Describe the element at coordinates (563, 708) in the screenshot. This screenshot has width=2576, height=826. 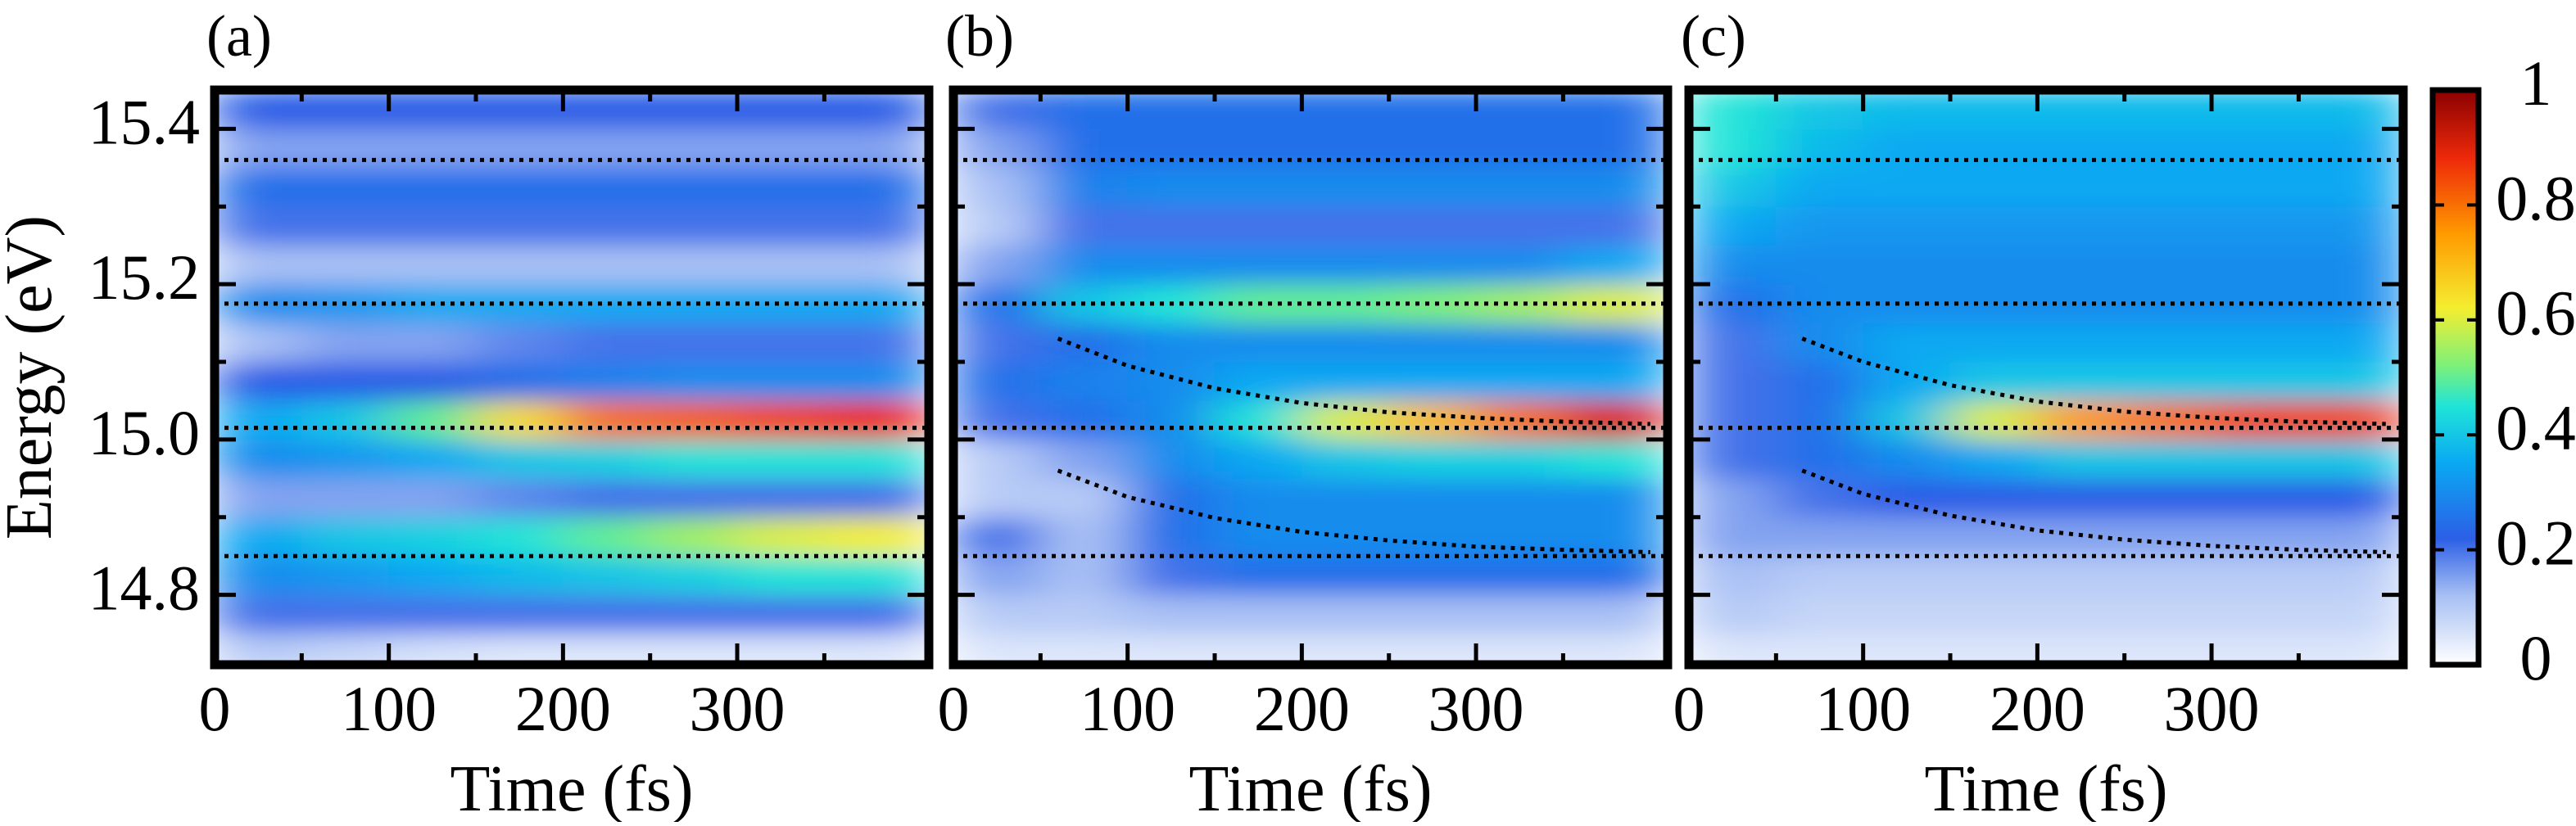
I see `x-tick-label: 200` at that location.